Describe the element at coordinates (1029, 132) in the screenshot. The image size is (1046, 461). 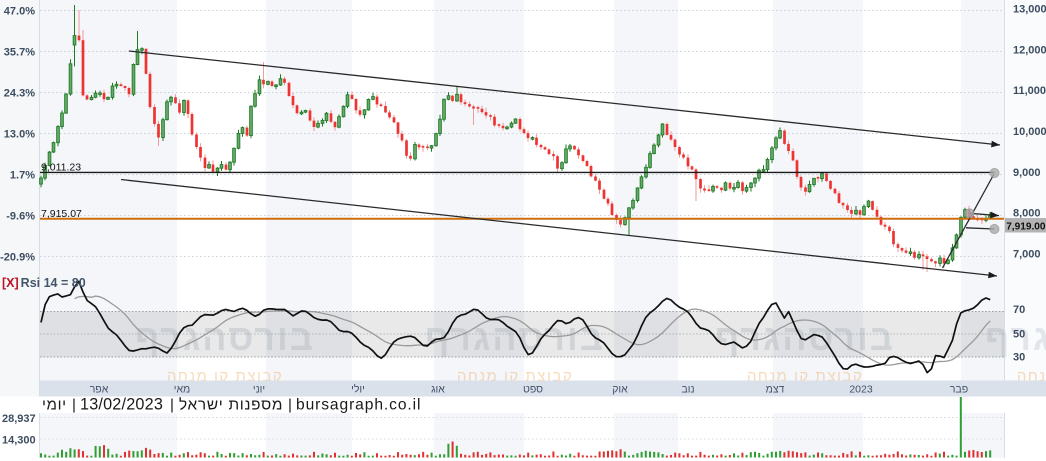
I see `svg-text: 10,000` at that location.